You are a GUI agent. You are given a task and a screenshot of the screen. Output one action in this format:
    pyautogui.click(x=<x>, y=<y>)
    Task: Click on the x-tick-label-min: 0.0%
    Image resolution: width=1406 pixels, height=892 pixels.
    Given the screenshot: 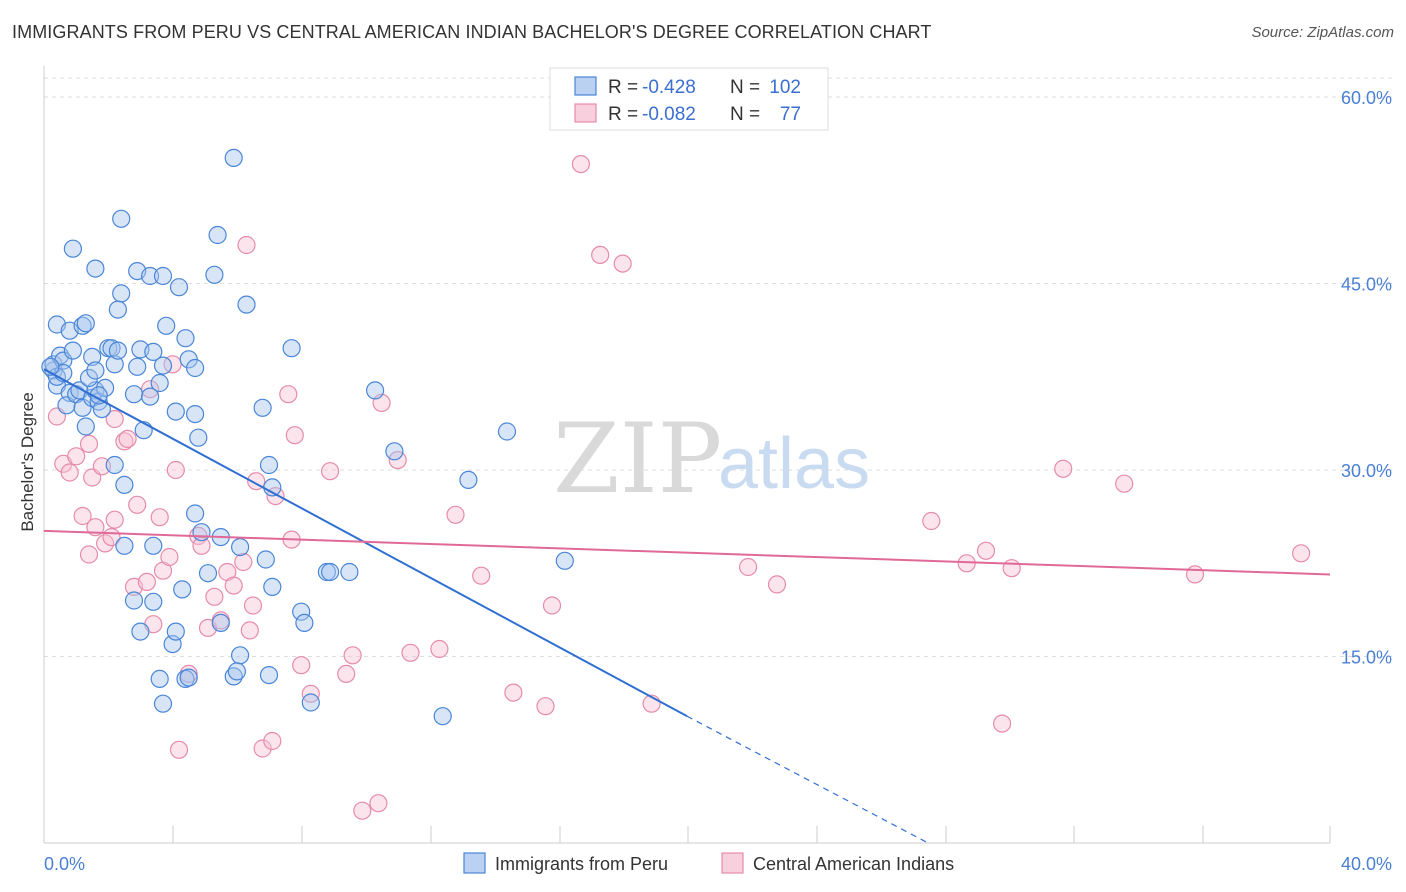 What is the action you would take?
    pyautogui.click(x=64, y=864)
    